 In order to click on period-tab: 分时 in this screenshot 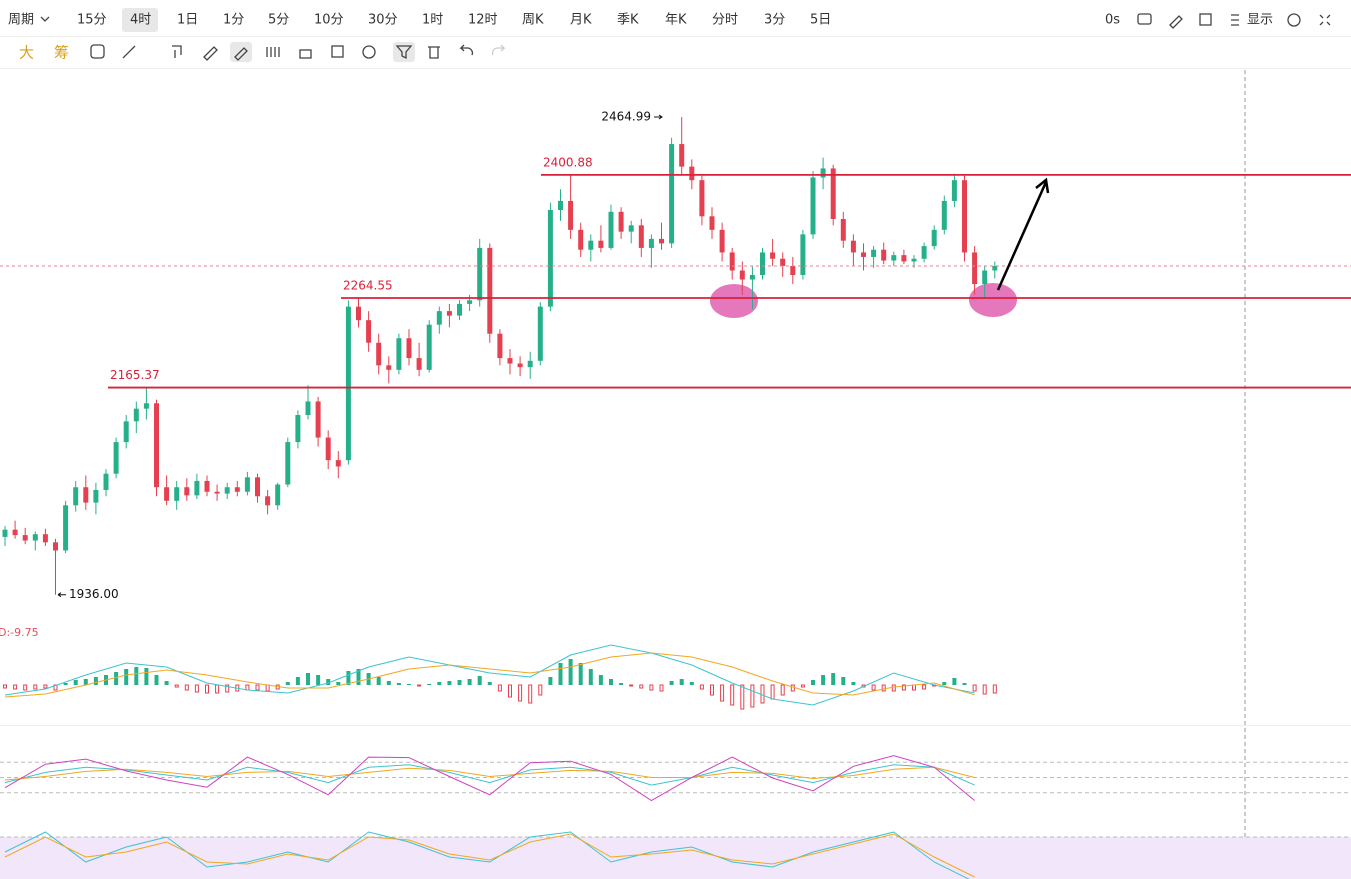, I will do `click(725, 20)`.